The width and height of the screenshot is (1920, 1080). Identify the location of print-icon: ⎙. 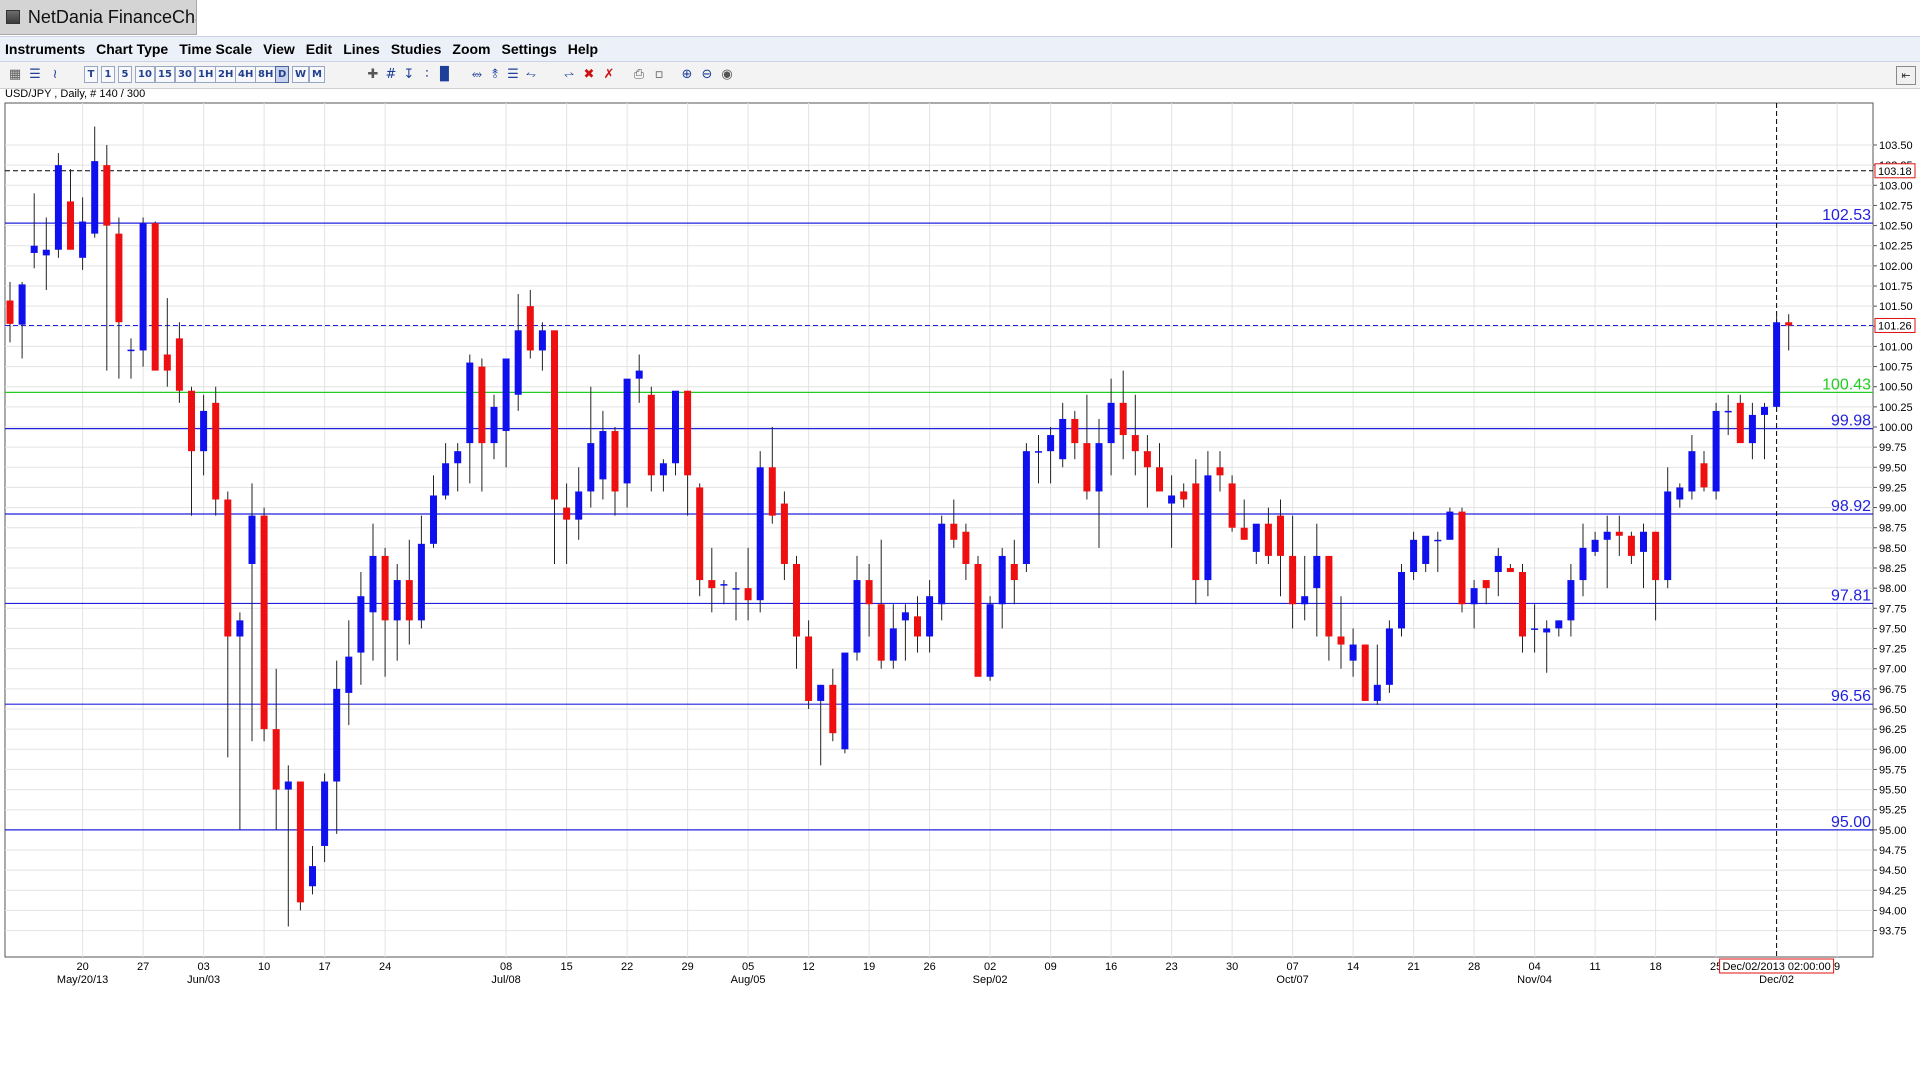
(639, 74).